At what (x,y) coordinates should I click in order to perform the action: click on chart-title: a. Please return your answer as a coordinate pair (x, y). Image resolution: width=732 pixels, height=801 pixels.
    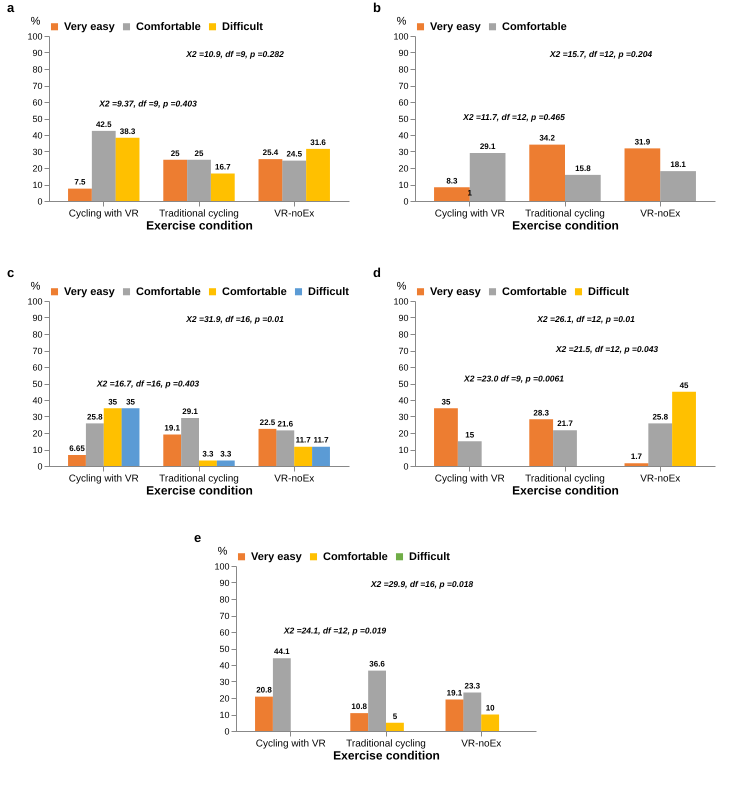
    Looking at the image, I should click on (10, 7).